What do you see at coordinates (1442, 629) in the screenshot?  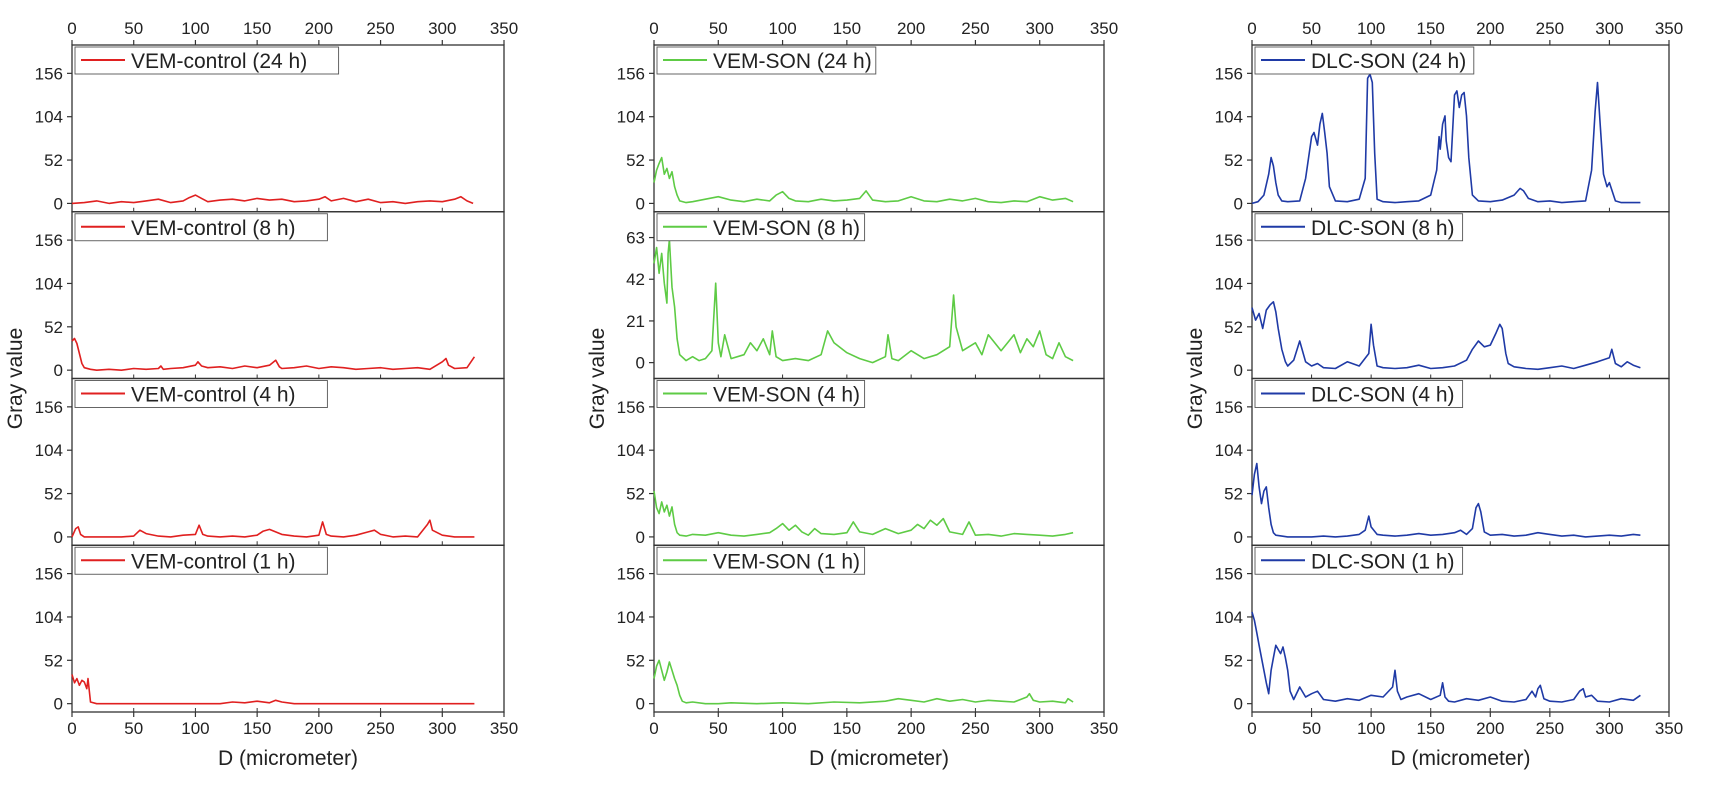 I see `panel-11: 0 52 104 156 DLC-SON (1 h)` at bounding box center [1442, 629].